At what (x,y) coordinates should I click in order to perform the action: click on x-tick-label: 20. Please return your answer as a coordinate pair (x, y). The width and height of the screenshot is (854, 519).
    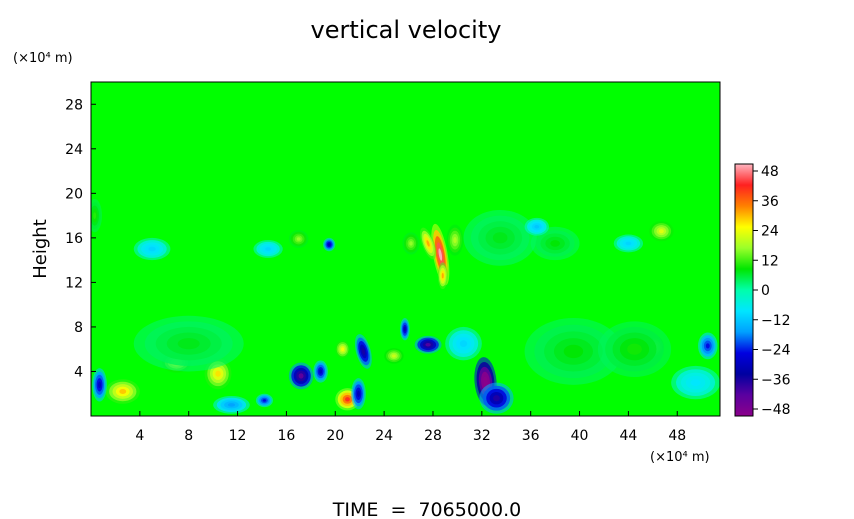
    Looking at the image, I should click on (335, 436).